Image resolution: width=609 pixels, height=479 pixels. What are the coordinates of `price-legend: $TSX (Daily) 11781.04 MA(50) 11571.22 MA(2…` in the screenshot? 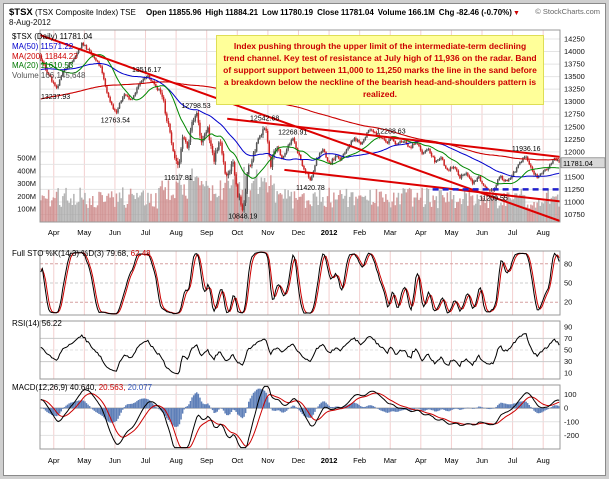 It's located at (52, 56).